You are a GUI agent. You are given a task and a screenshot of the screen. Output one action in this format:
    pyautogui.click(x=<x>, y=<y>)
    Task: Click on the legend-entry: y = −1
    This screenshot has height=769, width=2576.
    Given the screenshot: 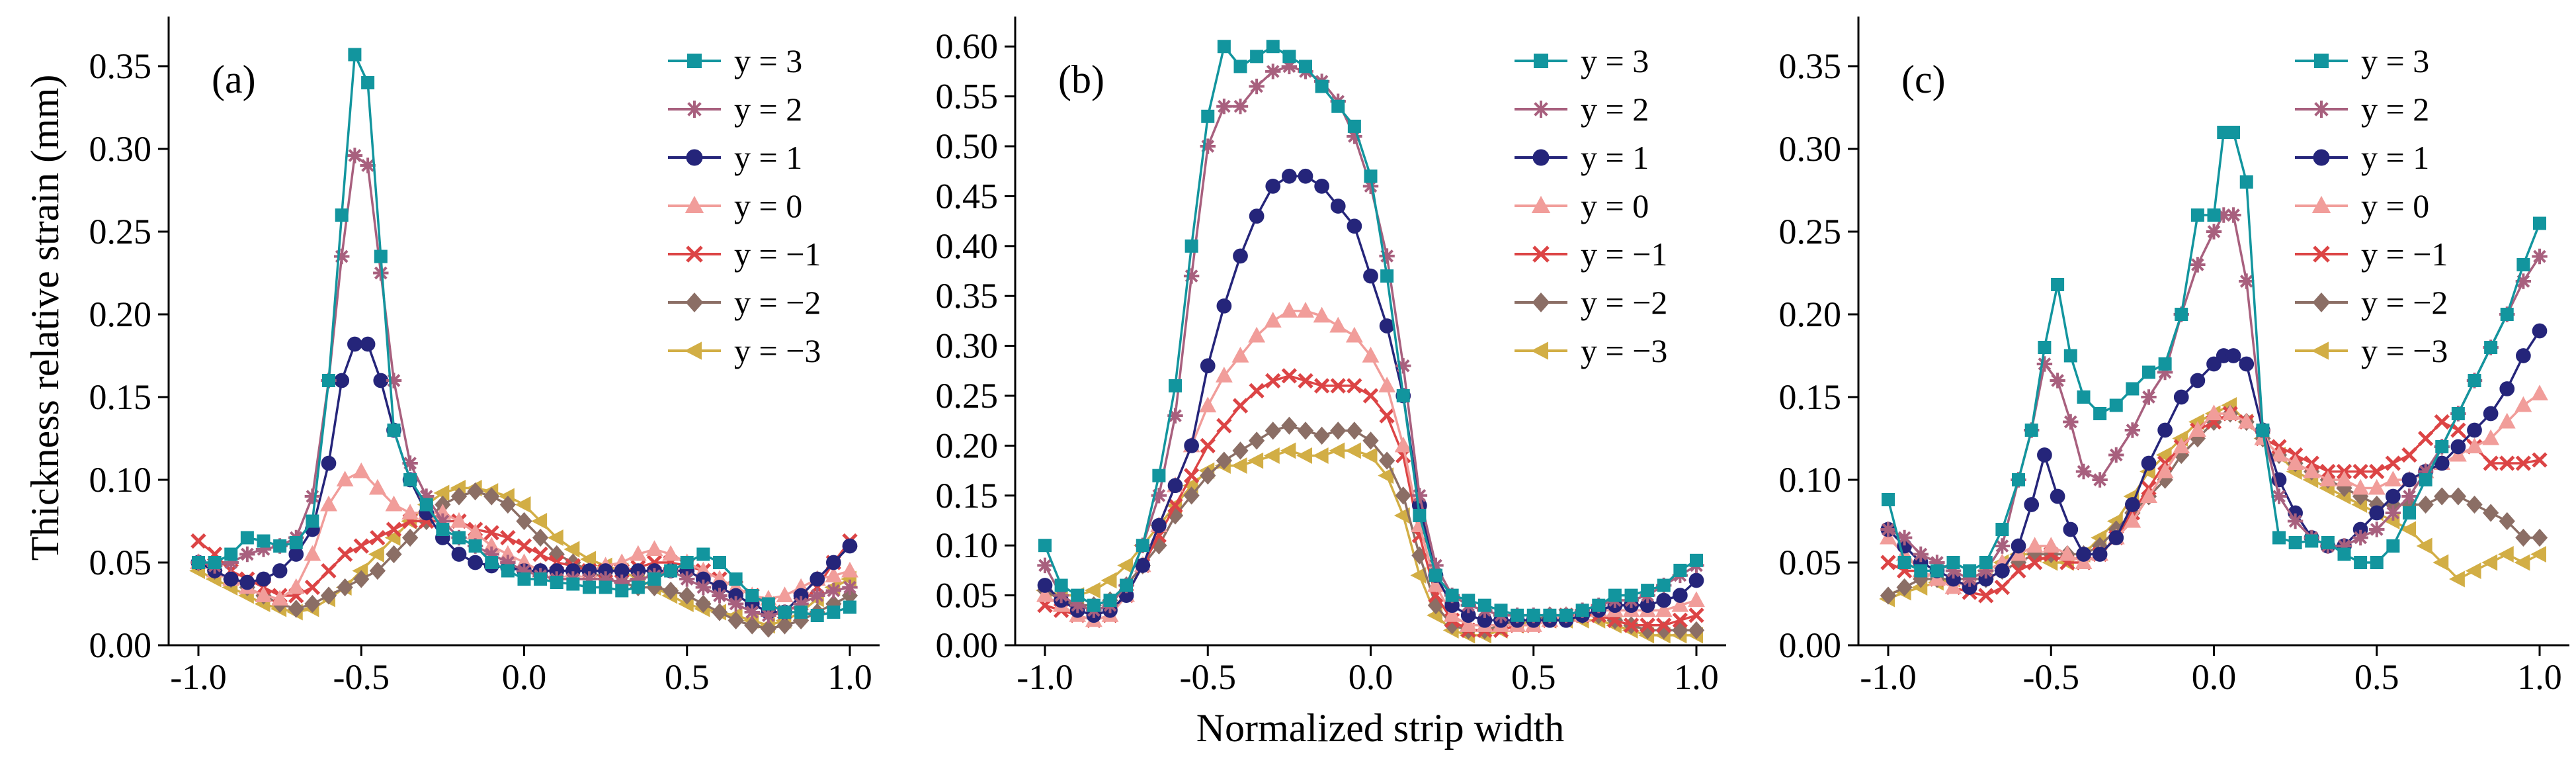 What is the action you would take?
    pyautogui.click(x=744, y=255)
    